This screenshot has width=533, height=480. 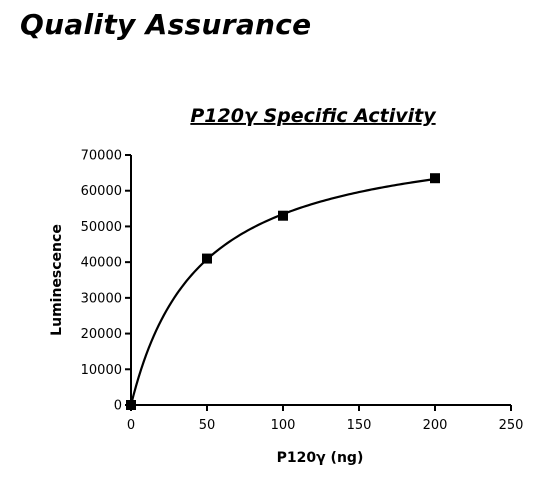 What do you see at coordinates (101, 334) in the screenshot?
I see `y-tick-label: 20000` at bounding box center [101, 334].